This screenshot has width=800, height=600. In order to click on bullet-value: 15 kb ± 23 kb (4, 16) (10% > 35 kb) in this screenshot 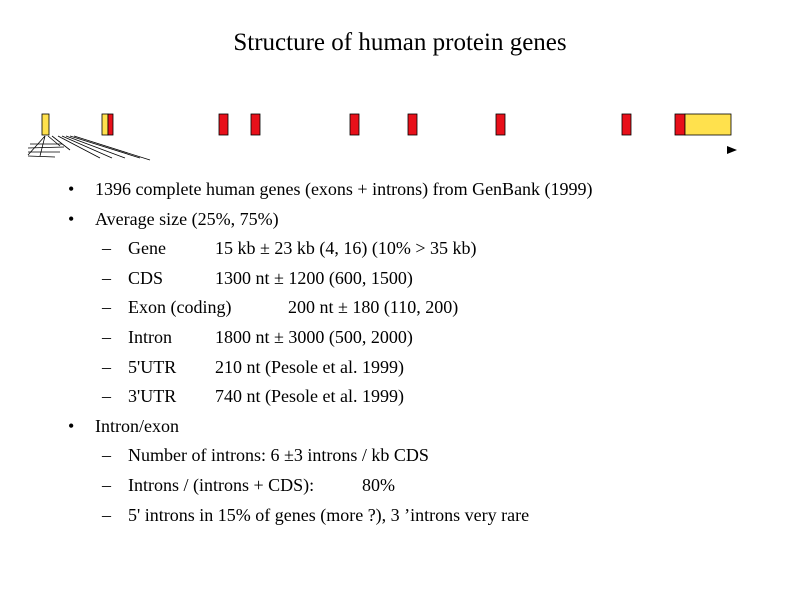, I will do `click(346, 248)`.